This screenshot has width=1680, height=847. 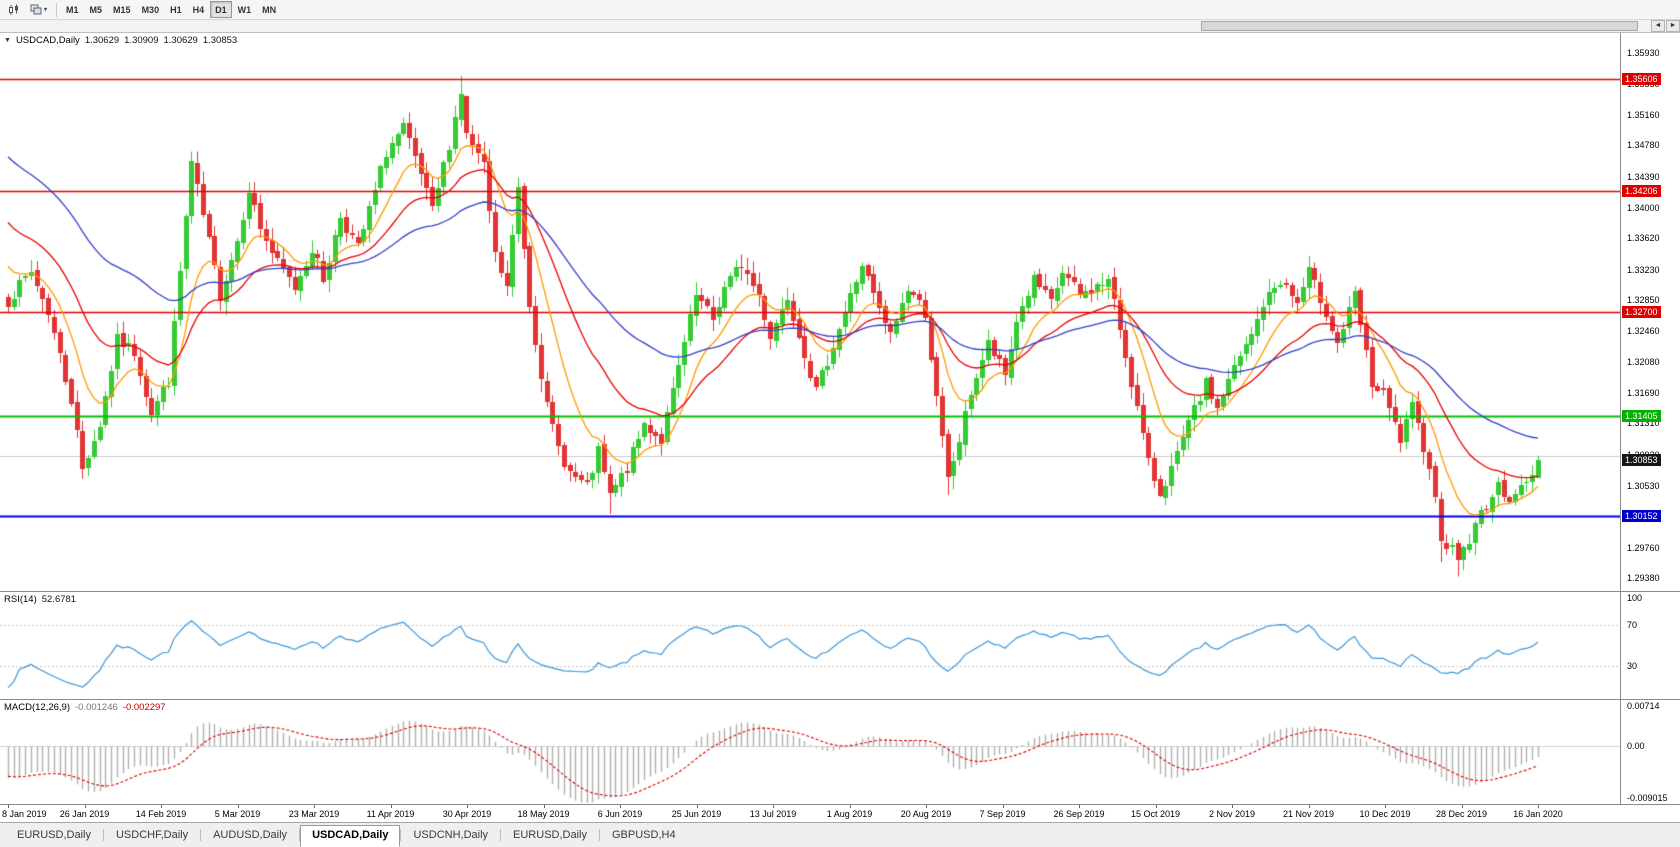 I want to click on scroll-right-icon: ►, so click(x=1673, y=26).